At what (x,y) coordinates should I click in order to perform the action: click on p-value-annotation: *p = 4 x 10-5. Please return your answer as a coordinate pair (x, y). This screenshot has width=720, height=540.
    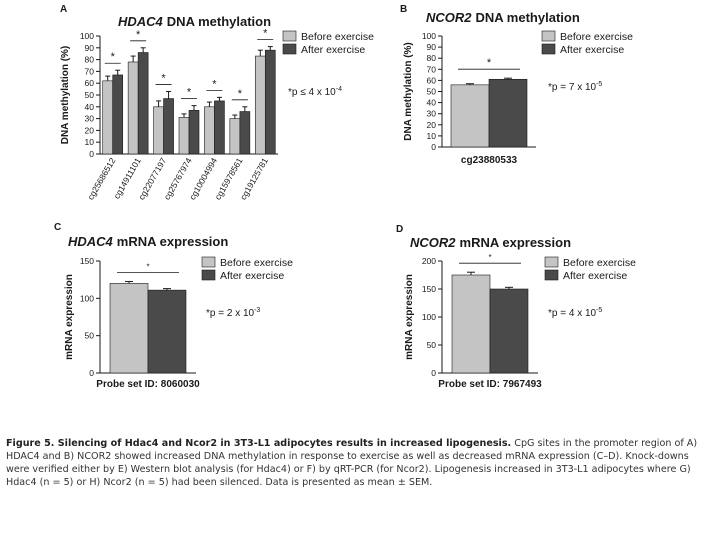
    Looking at the image, I should click on (575, 313).